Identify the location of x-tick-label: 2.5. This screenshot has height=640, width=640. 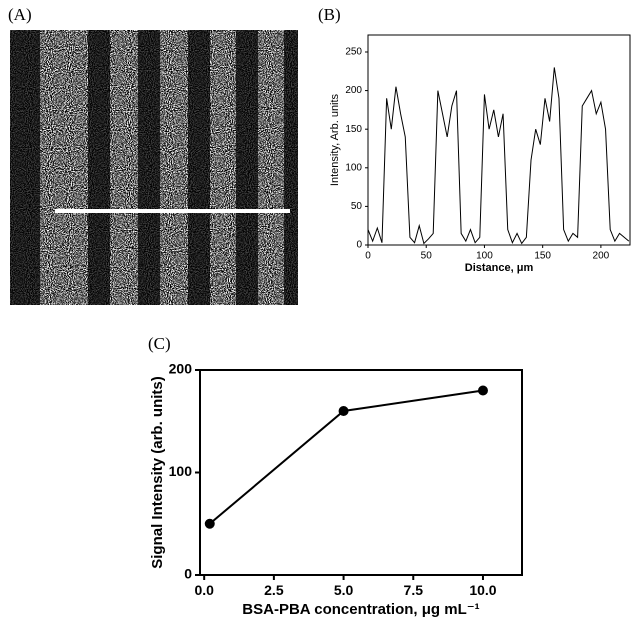
(274, 590).